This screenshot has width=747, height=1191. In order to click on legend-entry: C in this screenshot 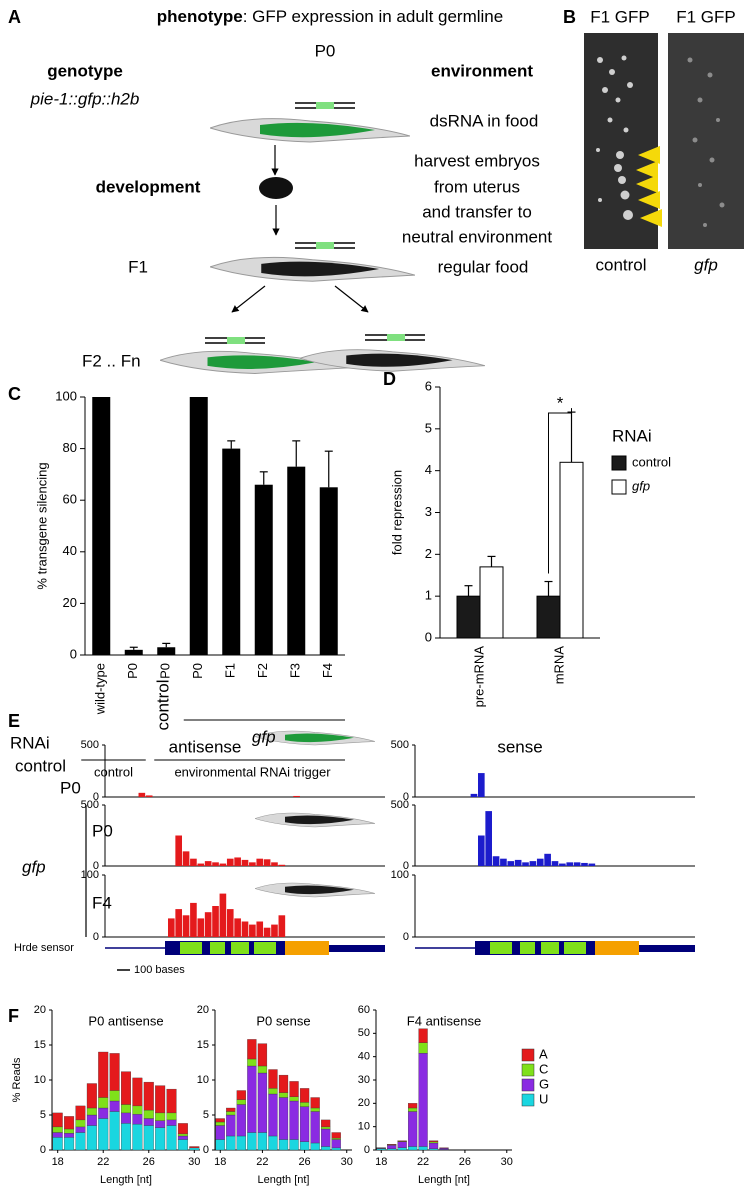, I will do `click(543, 1068)`.